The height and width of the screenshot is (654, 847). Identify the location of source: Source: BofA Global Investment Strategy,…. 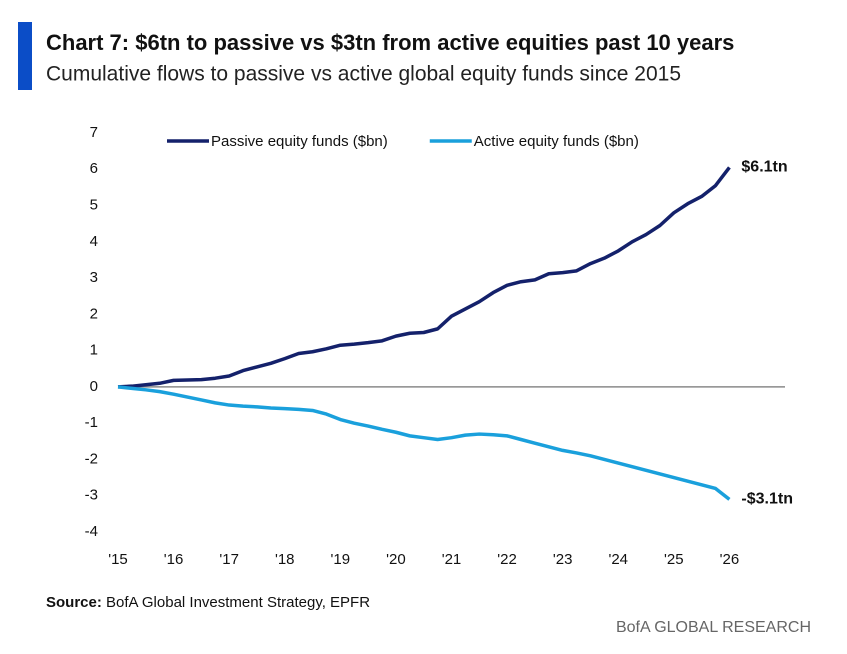
(208, 602).